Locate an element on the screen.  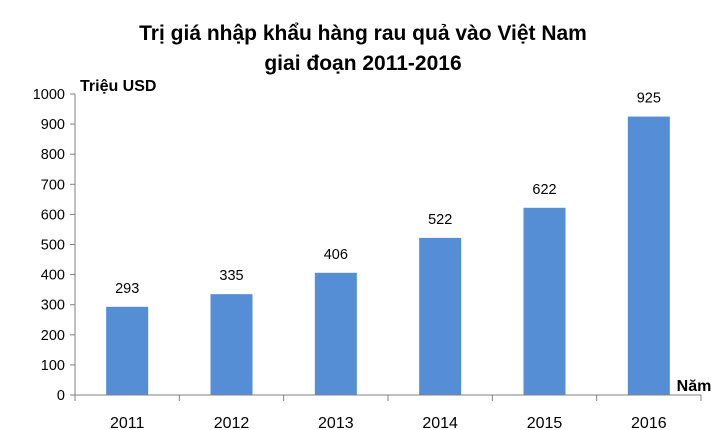
chart-title-line-2: giai đoạn 2011-2016 is located at coordinates (362, 63).